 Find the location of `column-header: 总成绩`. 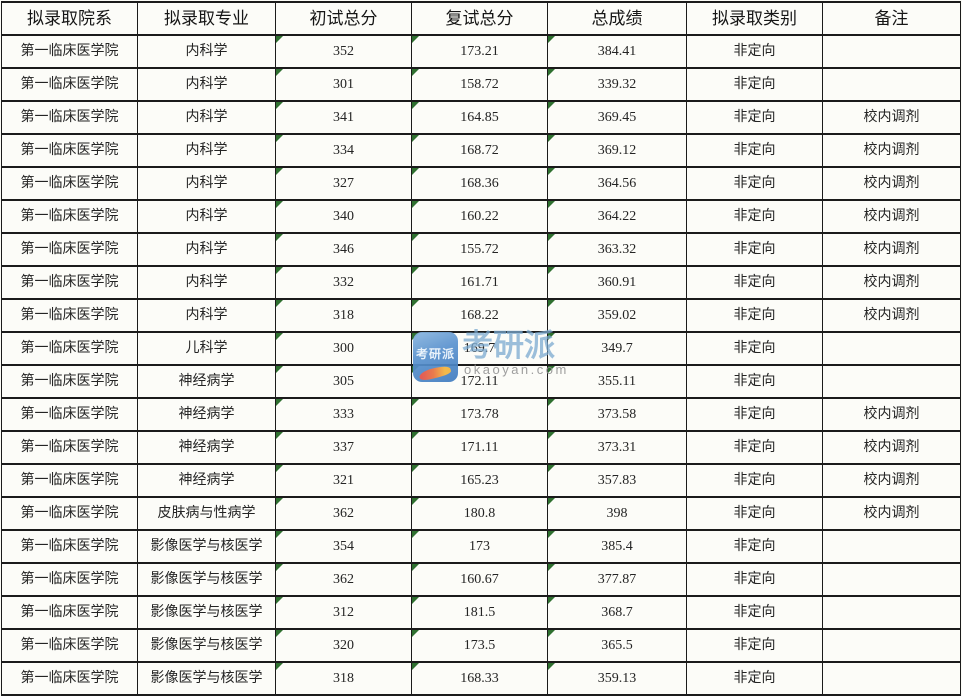

column-header: 总成绩 is located at coordinates (617, 18).